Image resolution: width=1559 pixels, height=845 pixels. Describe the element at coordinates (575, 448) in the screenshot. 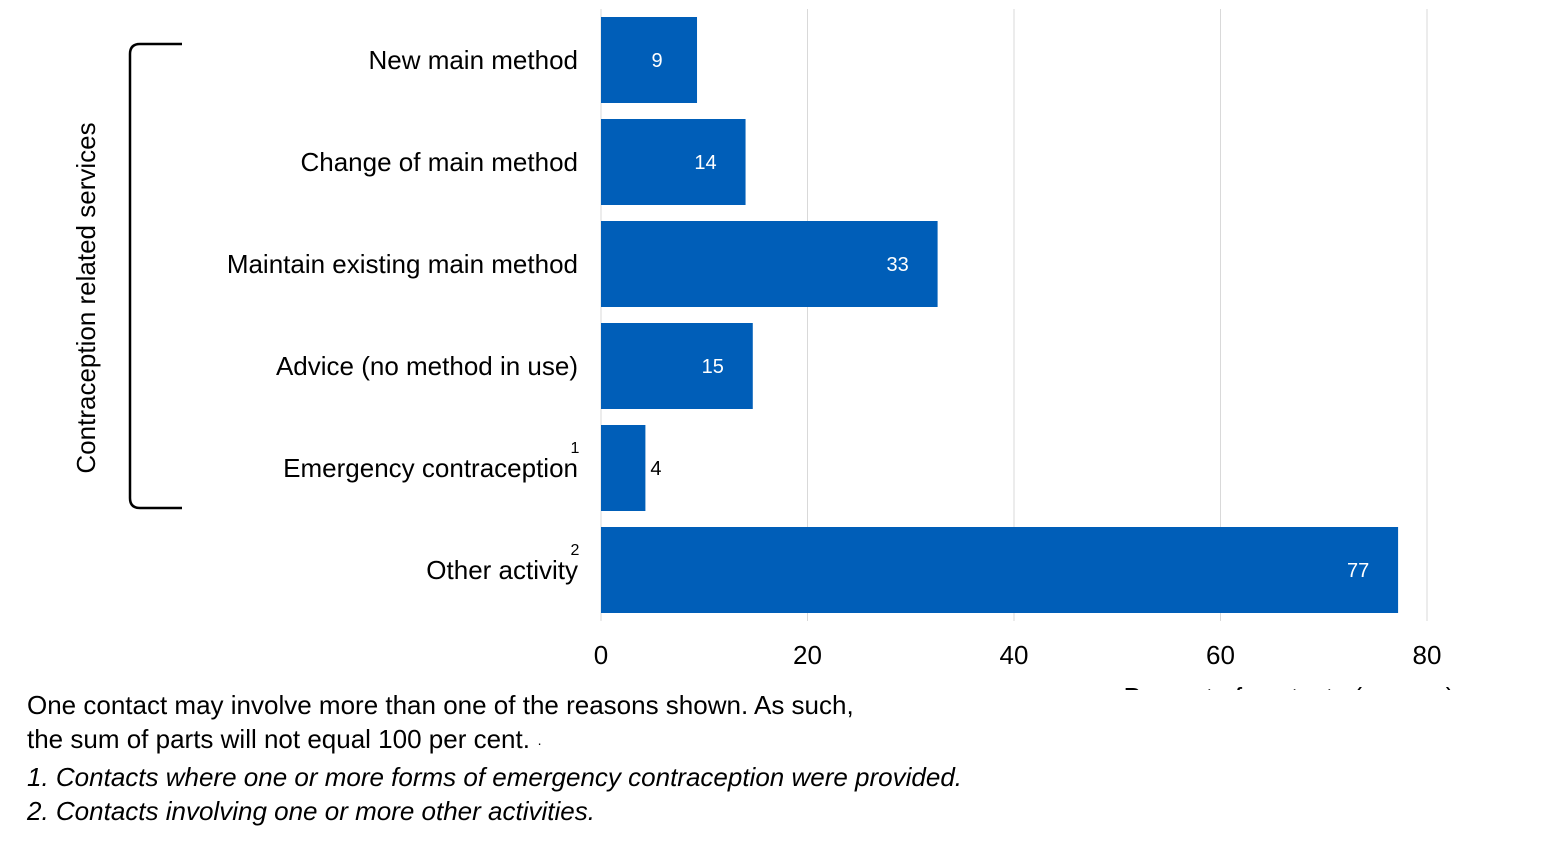

I see `category-superscript-5: 1` at that location.